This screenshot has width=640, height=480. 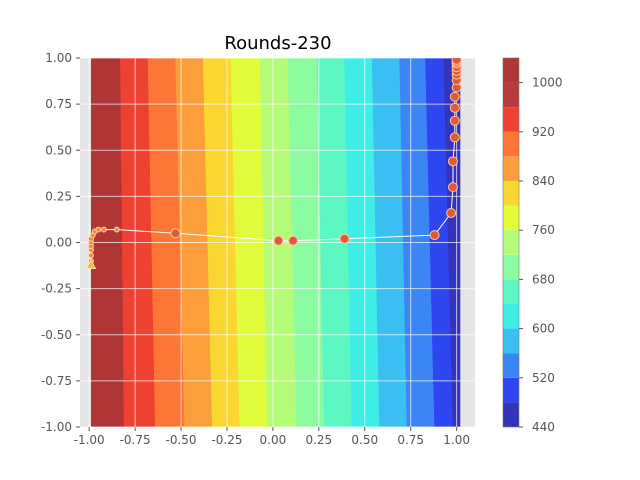 I want to click on y-tick-label: 0.00, so click(x=58, y=243).